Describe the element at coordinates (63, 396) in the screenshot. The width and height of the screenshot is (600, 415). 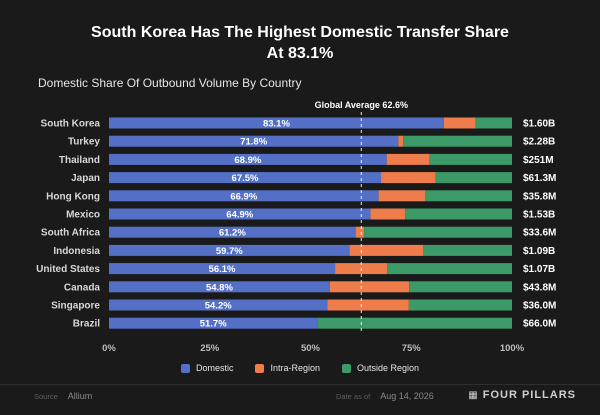
I see `footer-source: Source Allium` at that location.